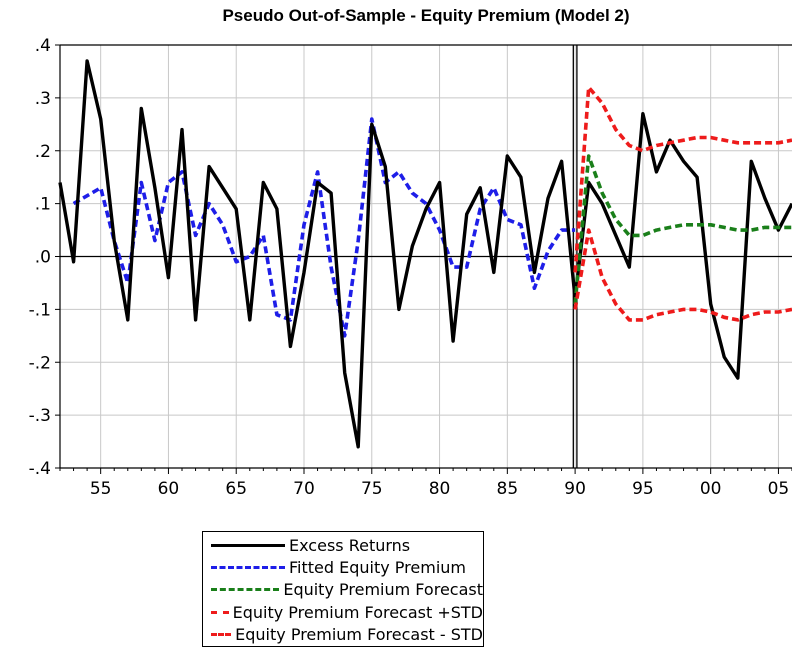  Describe the element at coordinates (40, 310) in the screenshot. I see `y-tick-label: -.1` at that location.